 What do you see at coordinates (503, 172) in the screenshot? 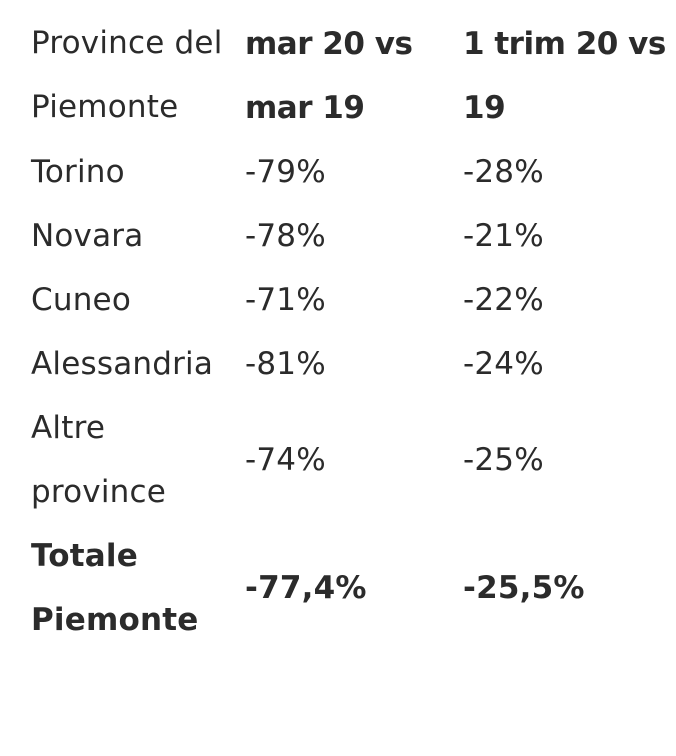
I see `quarter-change: -28%` at bounding box center [503, 172].